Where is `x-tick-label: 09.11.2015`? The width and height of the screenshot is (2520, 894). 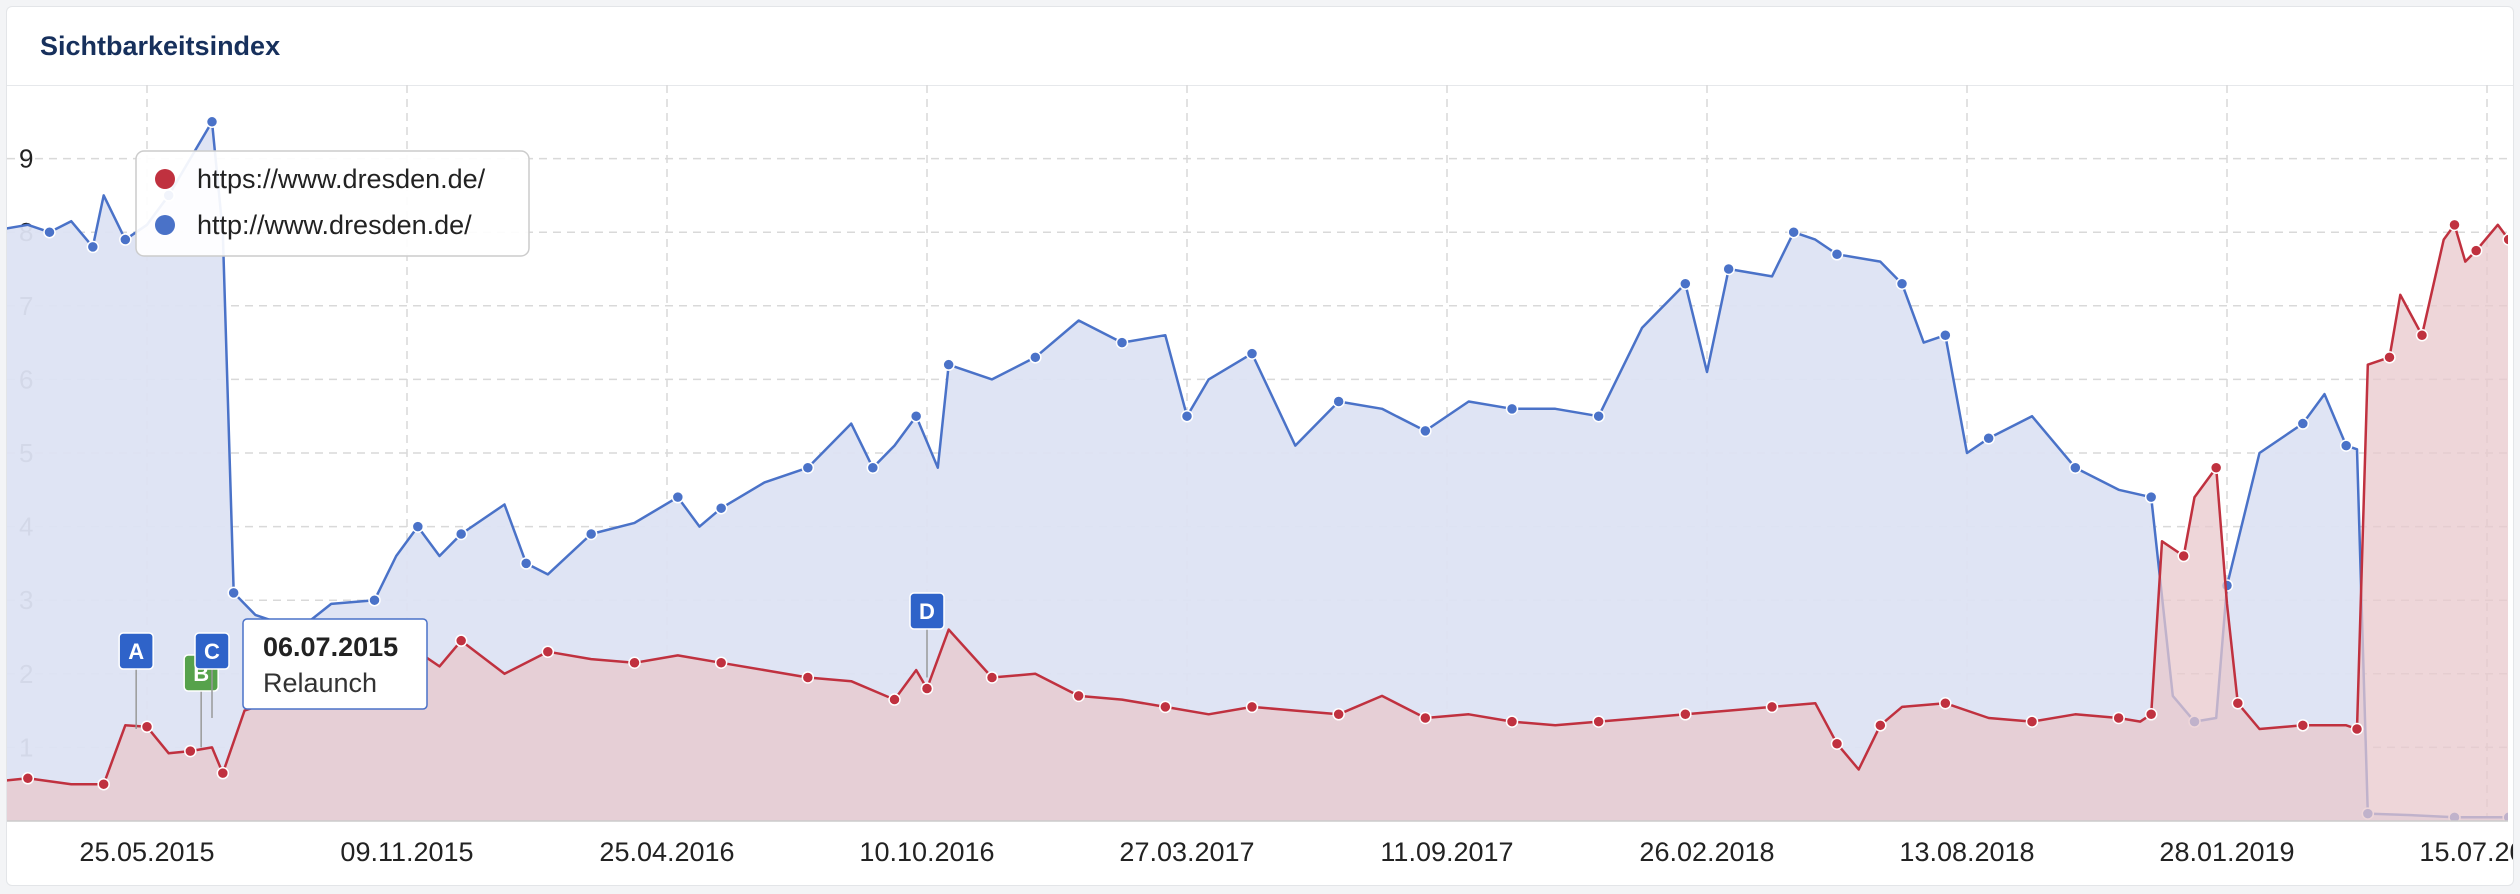
x-tick-label: 09.11.2015 is located at coordinates (406, 852).